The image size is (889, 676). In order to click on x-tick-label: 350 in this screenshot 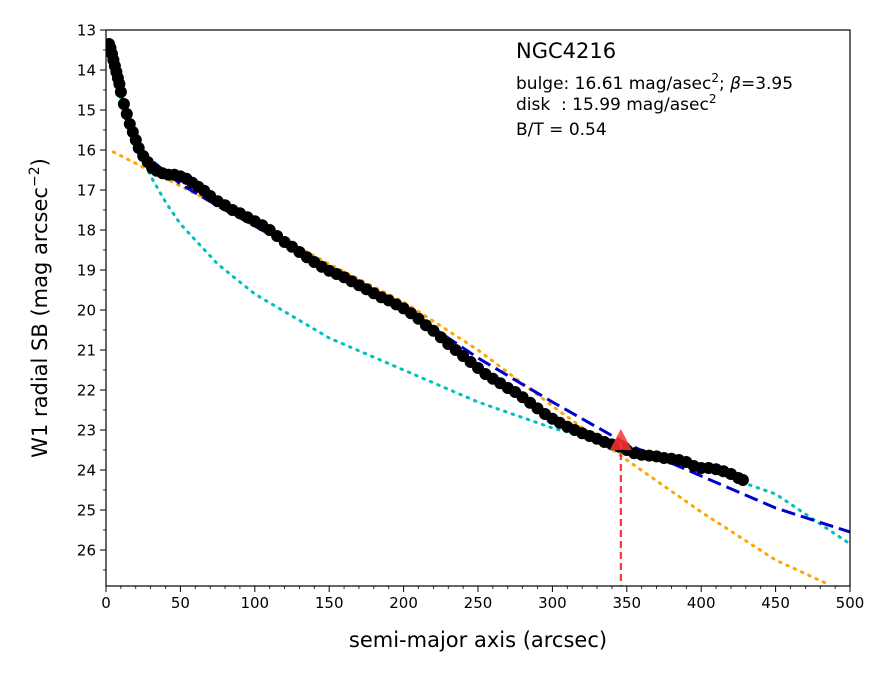, I will do `click(626, 603)`.